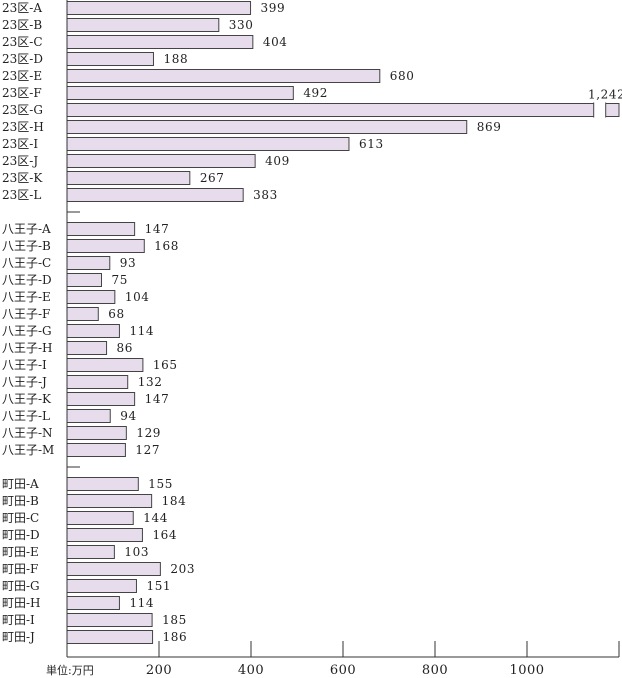  What do you see at coordinates (164, 535) in the screenshot?
I see `value-label: 164` at bounding box center [164, 535].